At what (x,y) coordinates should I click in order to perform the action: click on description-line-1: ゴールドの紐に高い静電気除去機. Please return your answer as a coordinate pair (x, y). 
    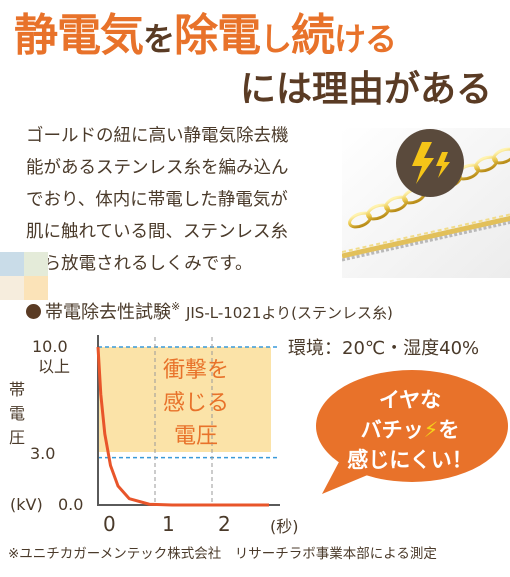
    Looking at the image, I should click on (157, 136).